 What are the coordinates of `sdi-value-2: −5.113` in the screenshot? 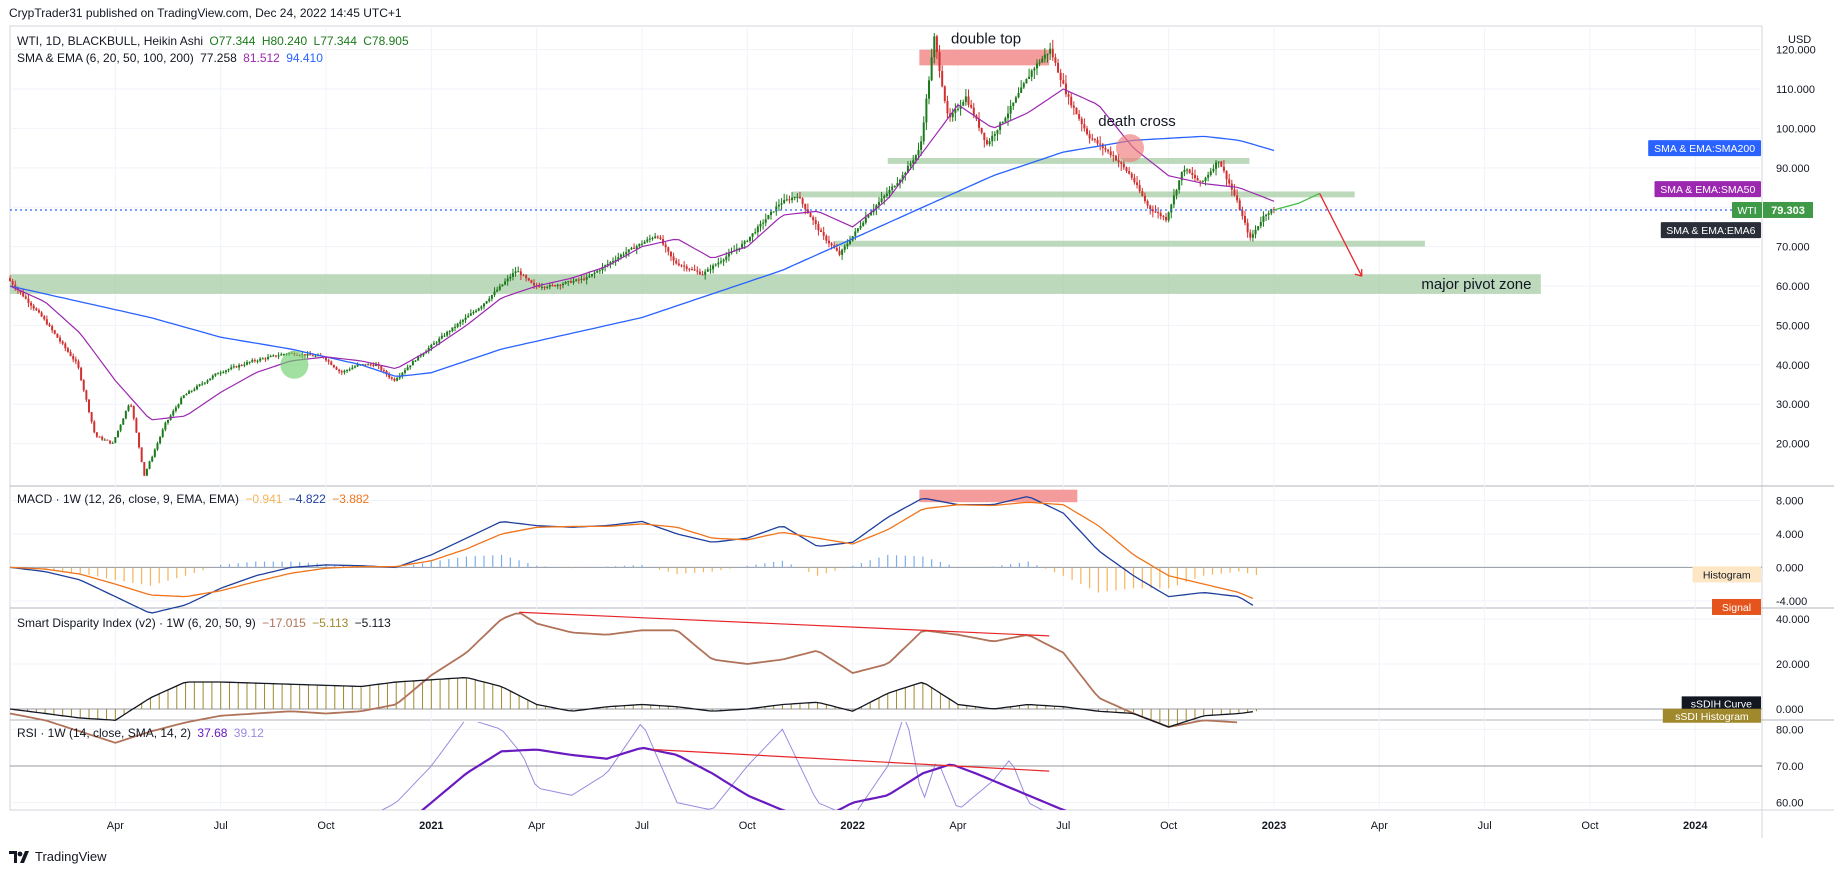 It's located at (330, 623).